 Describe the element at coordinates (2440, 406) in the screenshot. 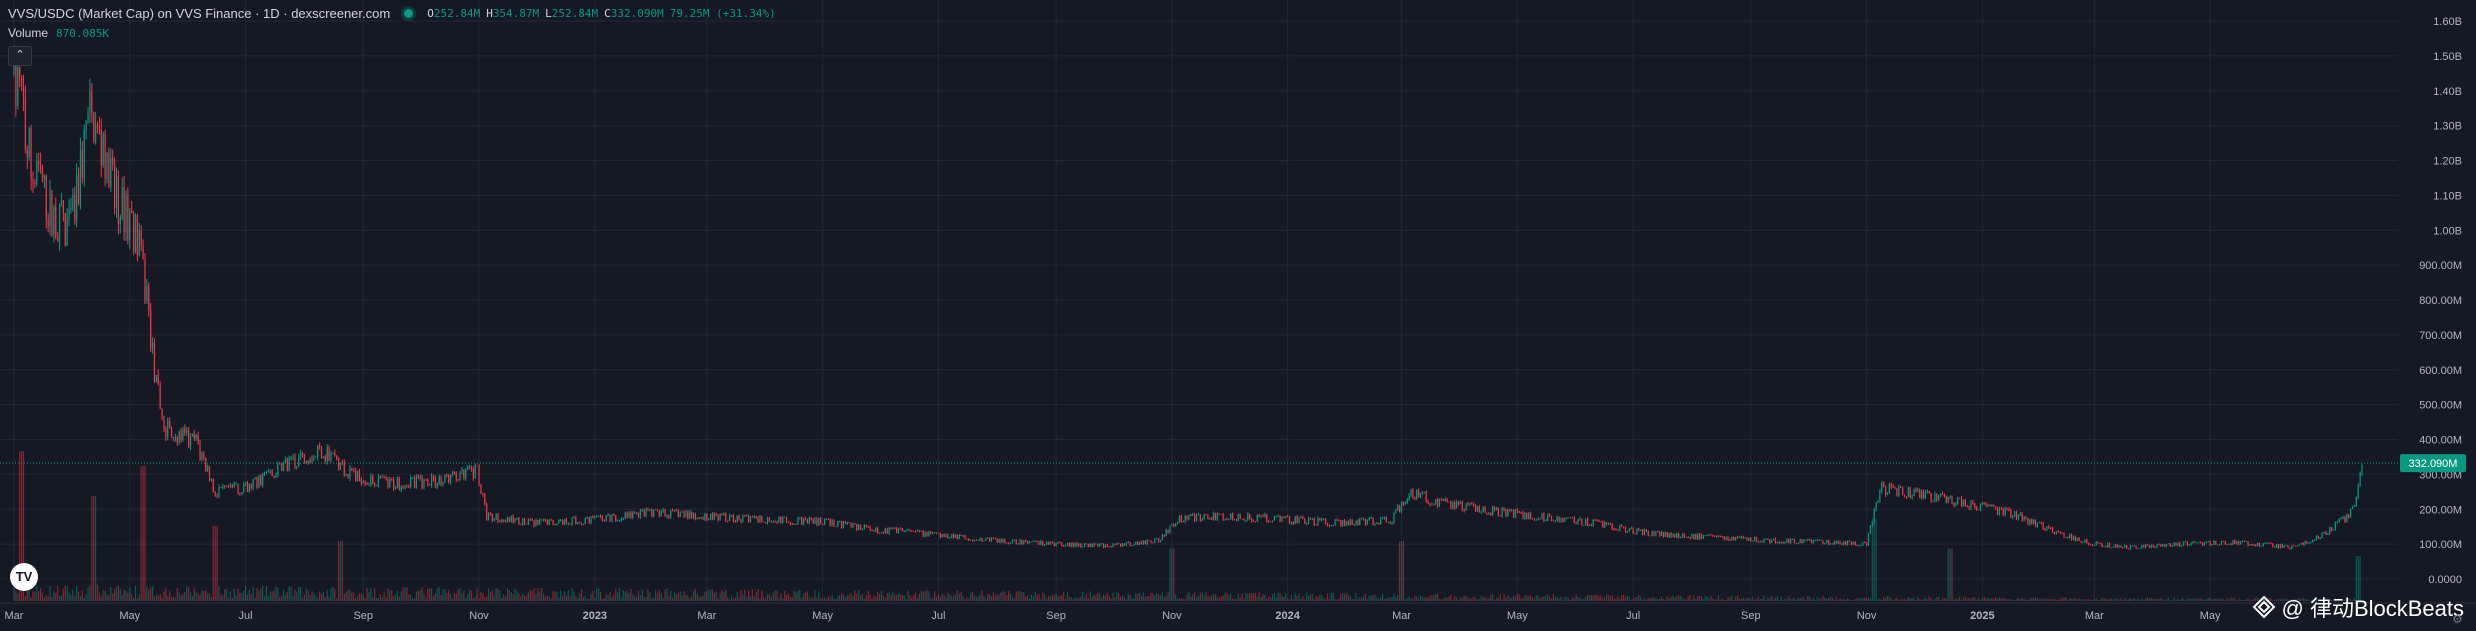

I see `y-tick-label: 500.00M` at that location.